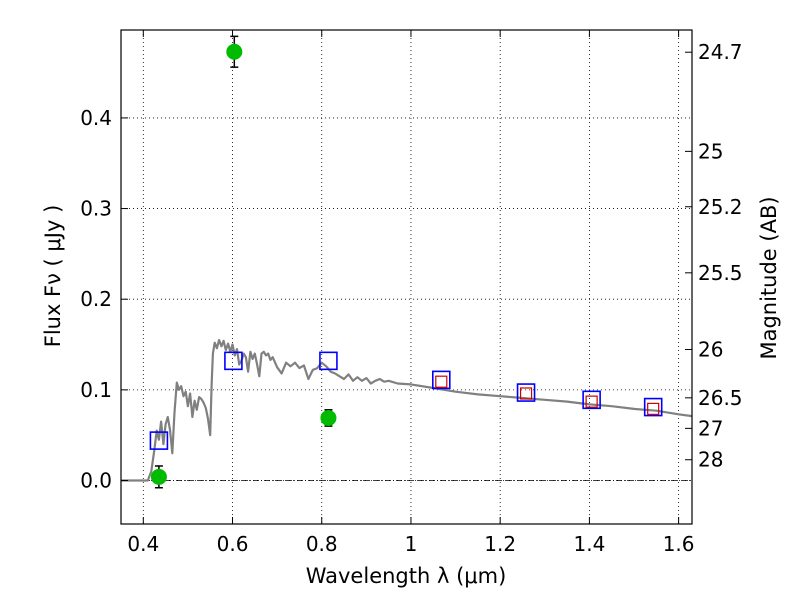 The image size is (800, 600). I want to click on y-tick-label: 0.0, so click(96, 480).